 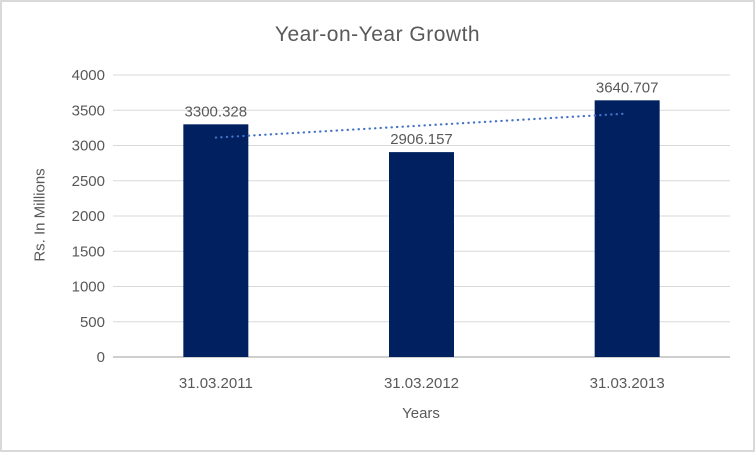 I want to click on x-tick-label: 31.03.2011, so click(x=216, y=383).